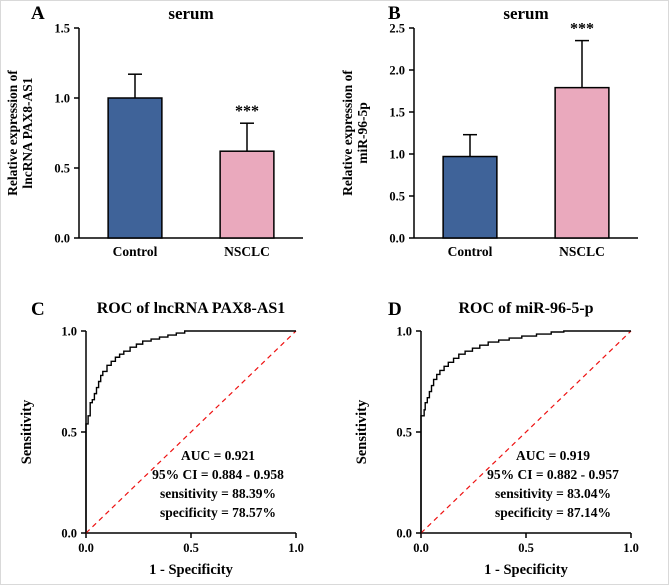 This screenshot has height=585, width=669. I want to click on stats-annotation-line: 95% CI = 0.882 - 0.957, so click(553, 474).